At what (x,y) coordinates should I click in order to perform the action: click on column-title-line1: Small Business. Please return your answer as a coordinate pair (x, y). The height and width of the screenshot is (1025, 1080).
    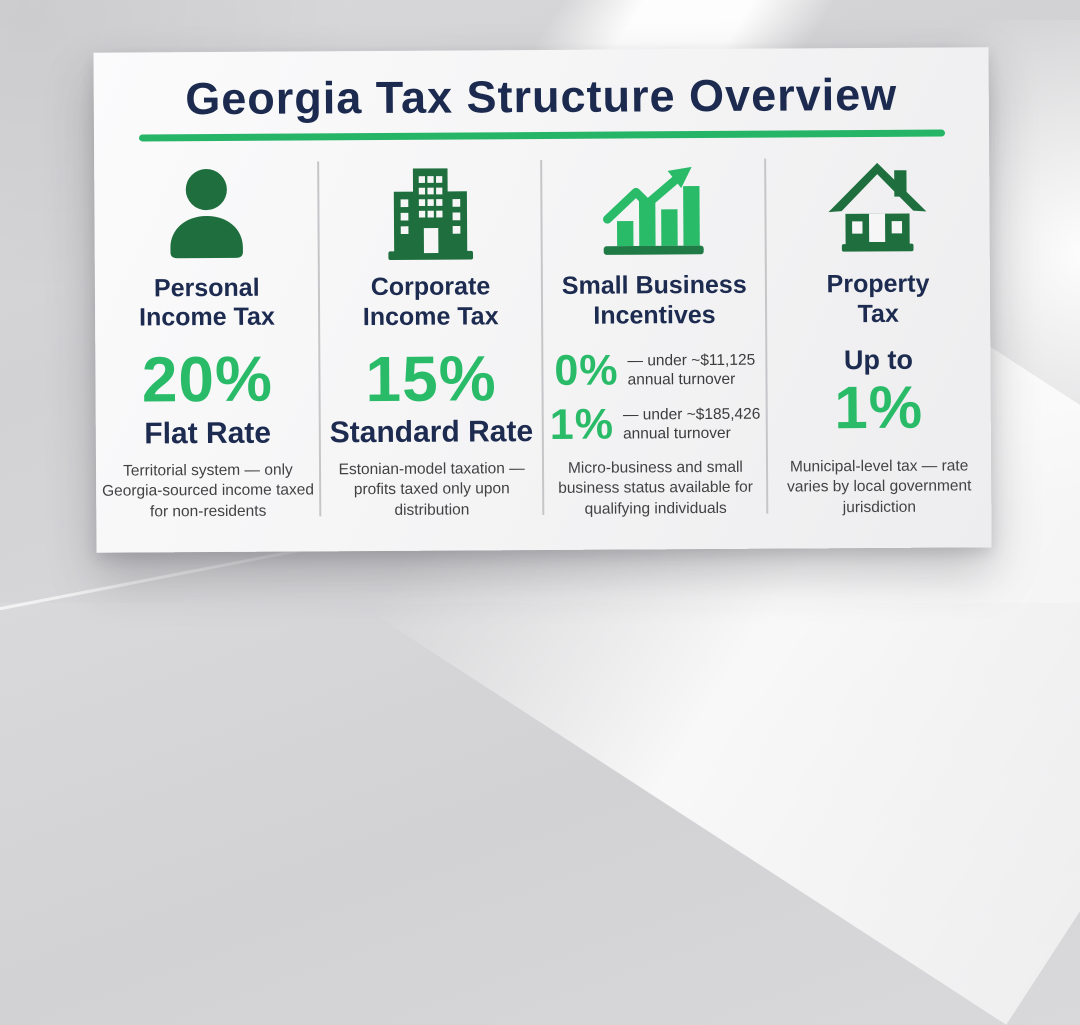
    Looking at the image, I should click on (654, 285).